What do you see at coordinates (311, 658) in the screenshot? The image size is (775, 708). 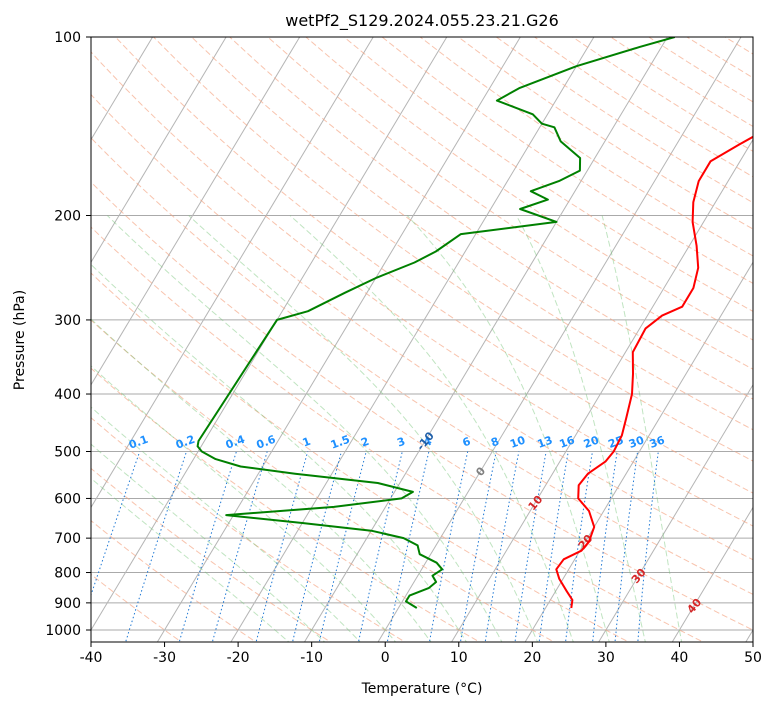 I see `x-tick-label: -10` at bounding box center [311, 658].